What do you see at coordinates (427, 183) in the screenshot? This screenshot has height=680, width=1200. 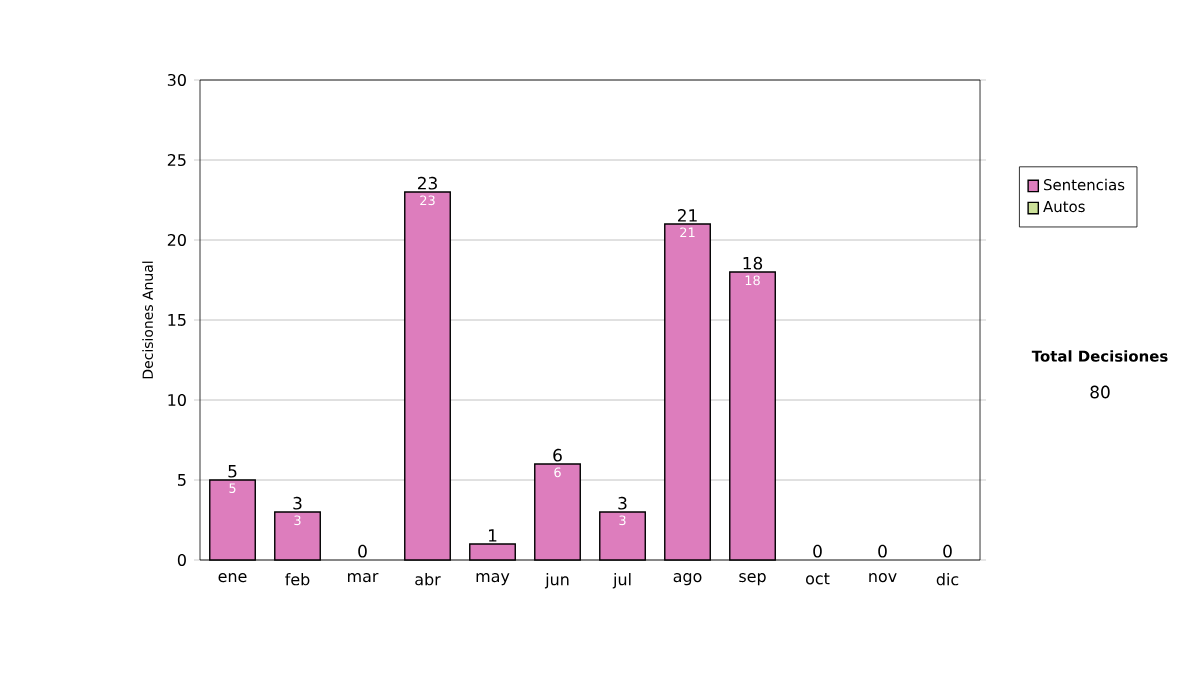 I see `total-label: 23` at bounding box center [427, 183].